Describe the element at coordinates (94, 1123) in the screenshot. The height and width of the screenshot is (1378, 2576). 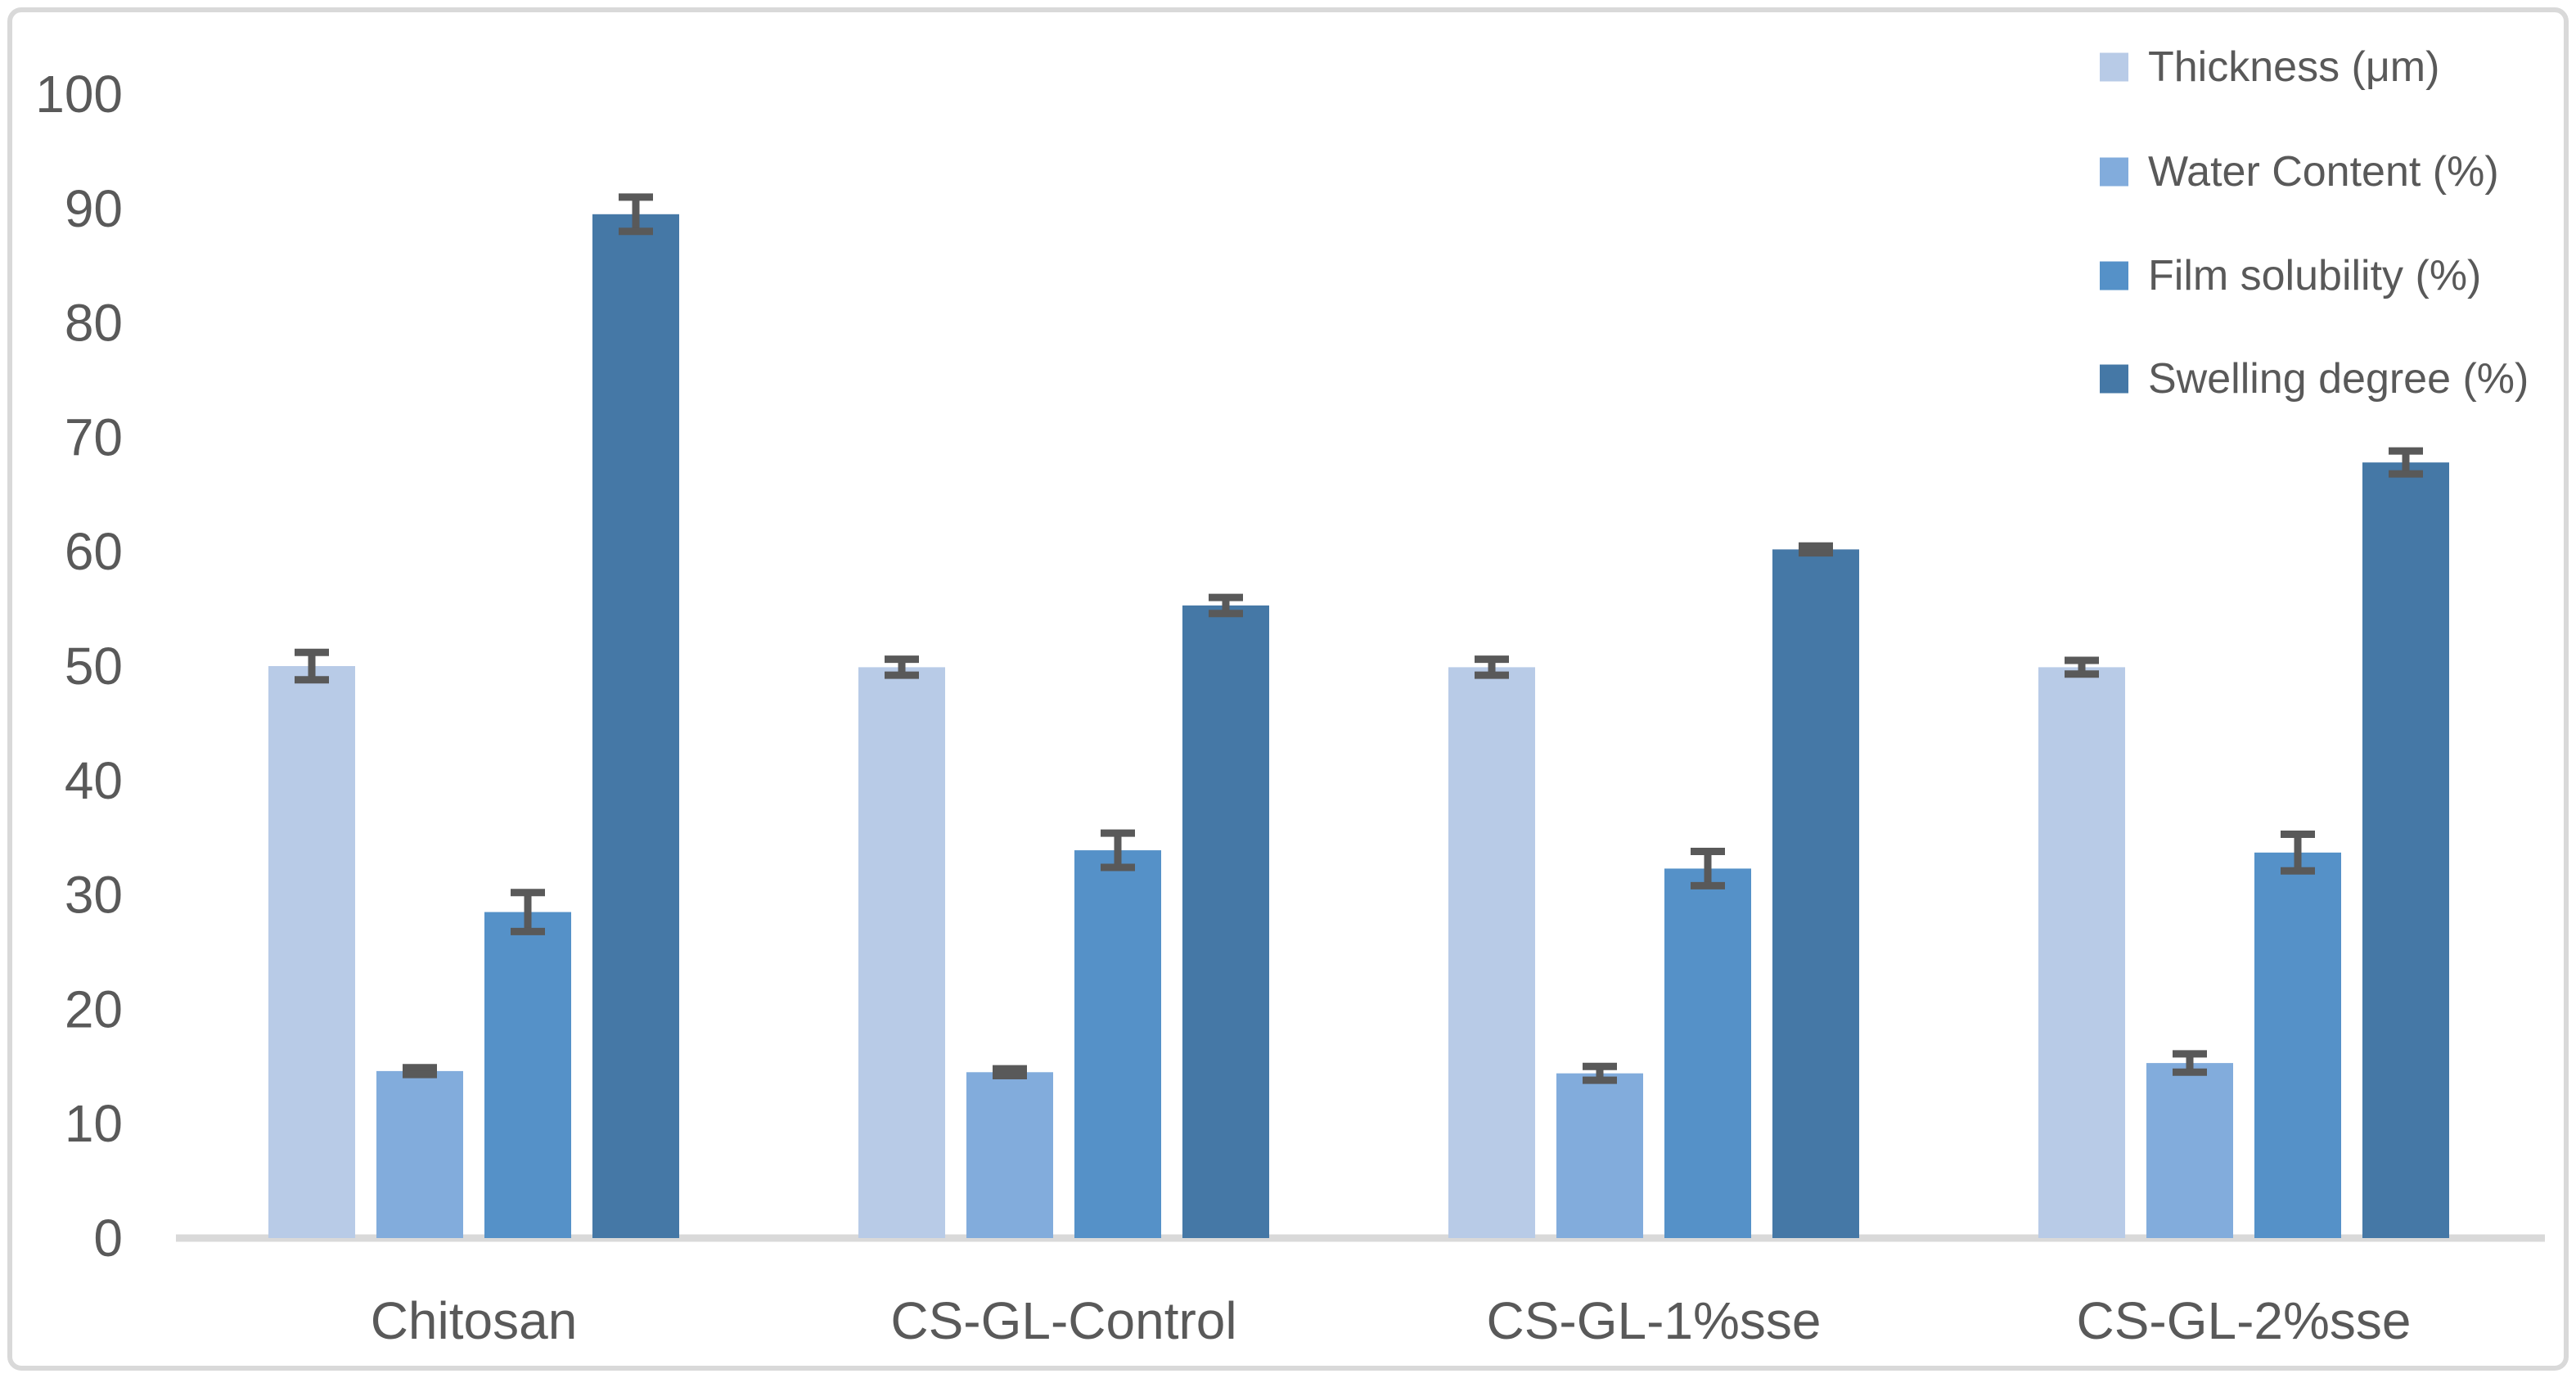
I see `y-tick-label: 10` at that location.